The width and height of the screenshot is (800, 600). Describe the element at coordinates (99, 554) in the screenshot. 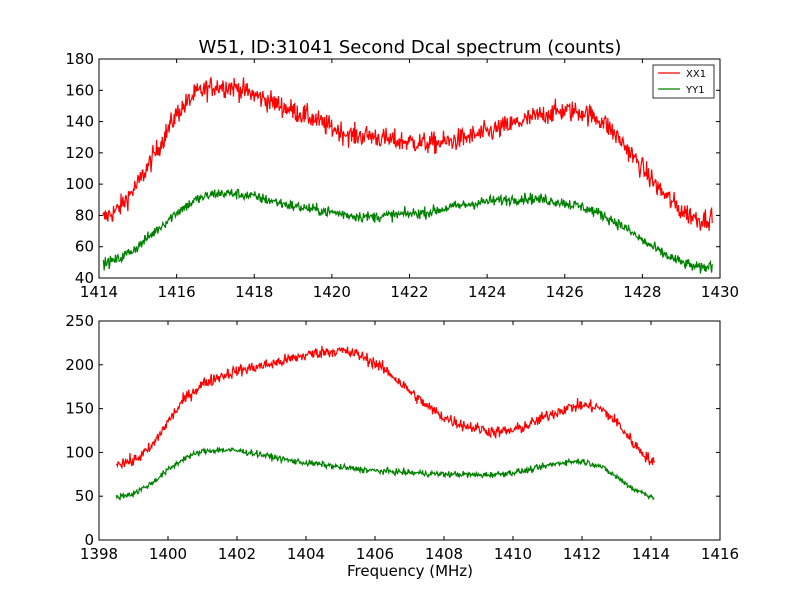

I see `x-tick-label: 1398` at that location.